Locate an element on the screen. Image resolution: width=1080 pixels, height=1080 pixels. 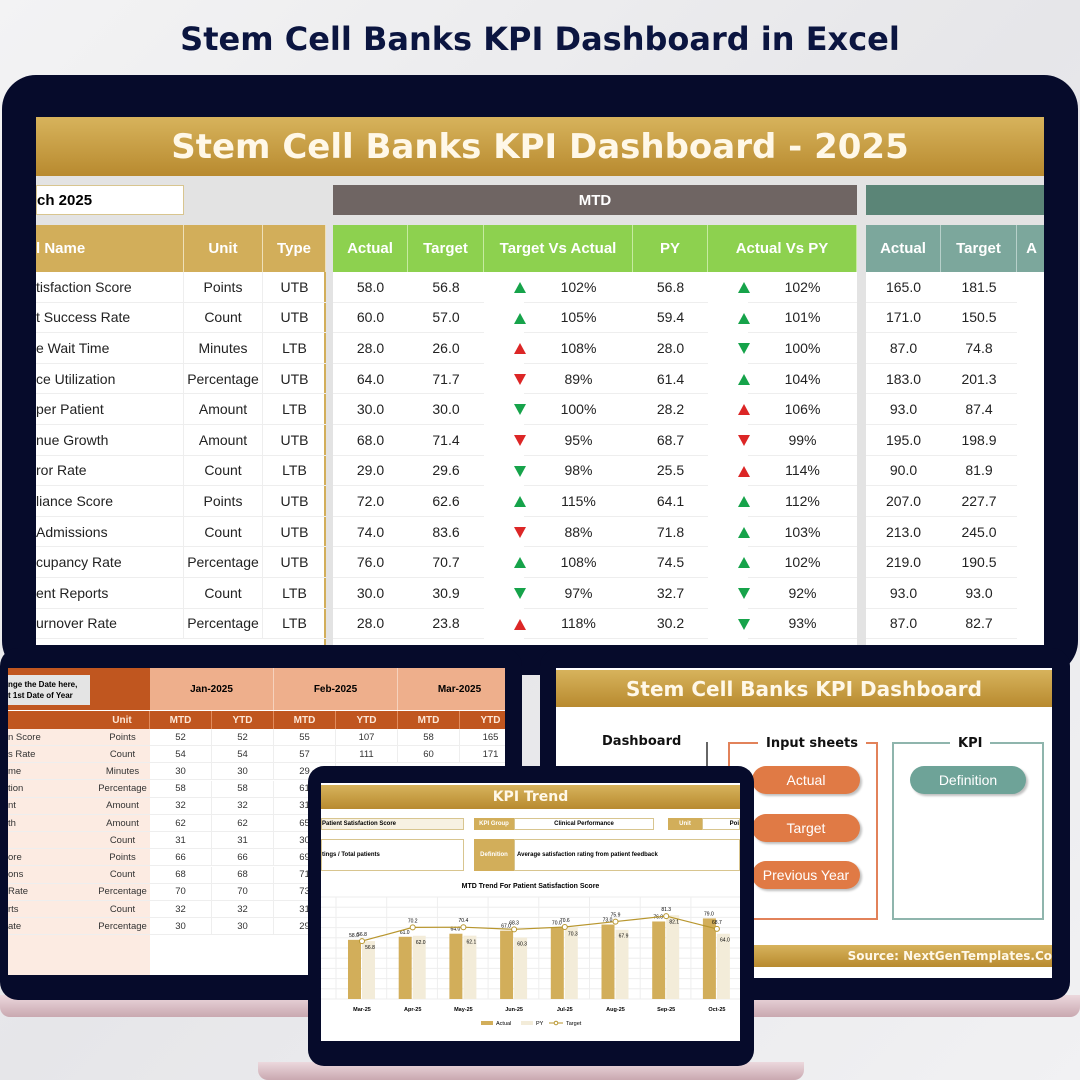
ytd-target: 93.0 is located at coordinates (979, 593).